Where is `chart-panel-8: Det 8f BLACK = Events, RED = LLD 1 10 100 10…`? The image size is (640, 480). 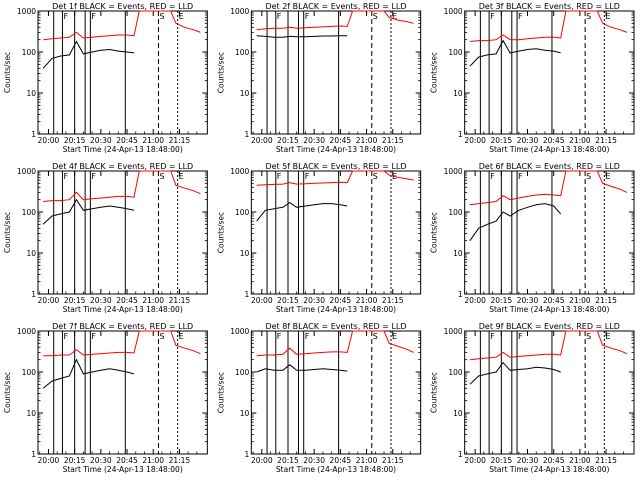
chart-panel-8: Det 8f BLACK = Events, RED = LLD 1 10 100 10… is located at coordinates (319, 398).